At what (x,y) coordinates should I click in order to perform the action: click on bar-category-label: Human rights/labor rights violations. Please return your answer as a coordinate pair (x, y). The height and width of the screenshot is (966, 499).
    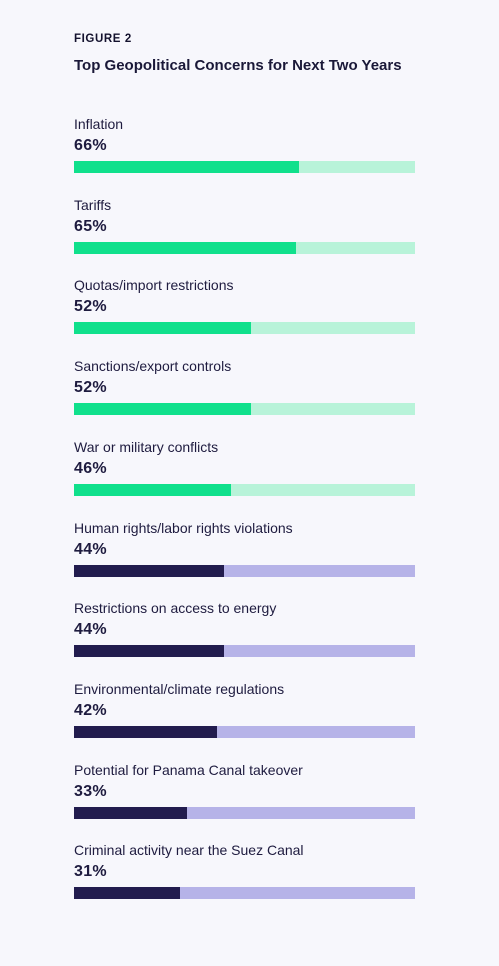
    Looking at the image, I should click on (183, 527).